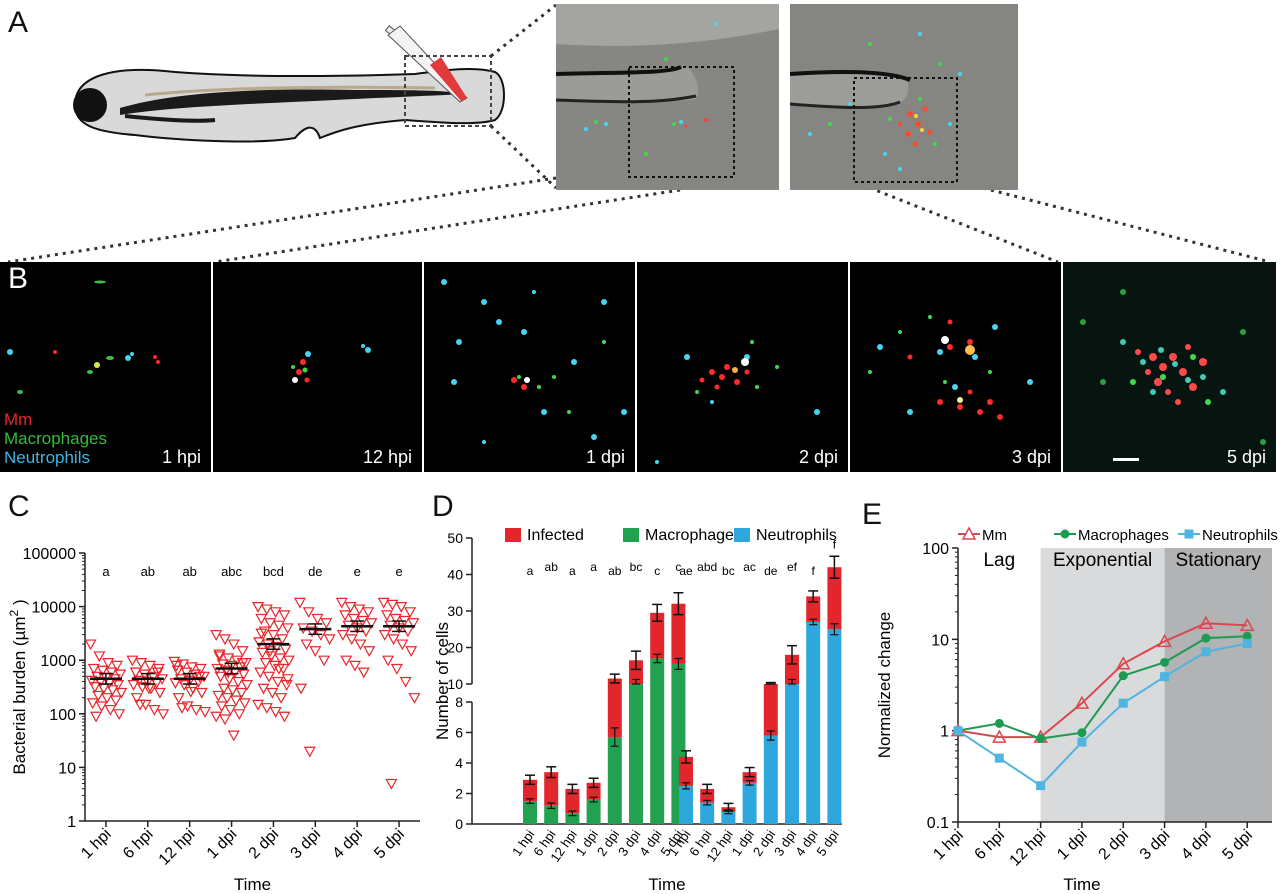  I want to click on phase-label: Lag, so click(999, 560).